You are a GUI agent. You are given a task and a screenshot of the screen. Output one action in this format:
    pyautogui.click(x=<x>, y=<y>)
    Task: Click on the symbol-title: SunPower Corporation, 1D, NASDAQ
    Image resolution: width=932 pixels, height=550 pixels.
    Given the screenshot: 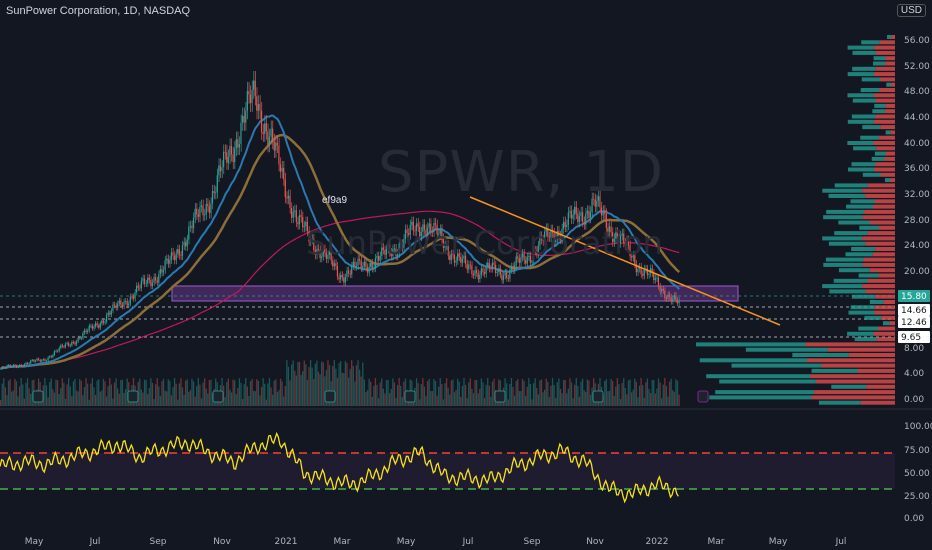 What is the action you would take?
    pyautogui.click(x=98, y=11)
    